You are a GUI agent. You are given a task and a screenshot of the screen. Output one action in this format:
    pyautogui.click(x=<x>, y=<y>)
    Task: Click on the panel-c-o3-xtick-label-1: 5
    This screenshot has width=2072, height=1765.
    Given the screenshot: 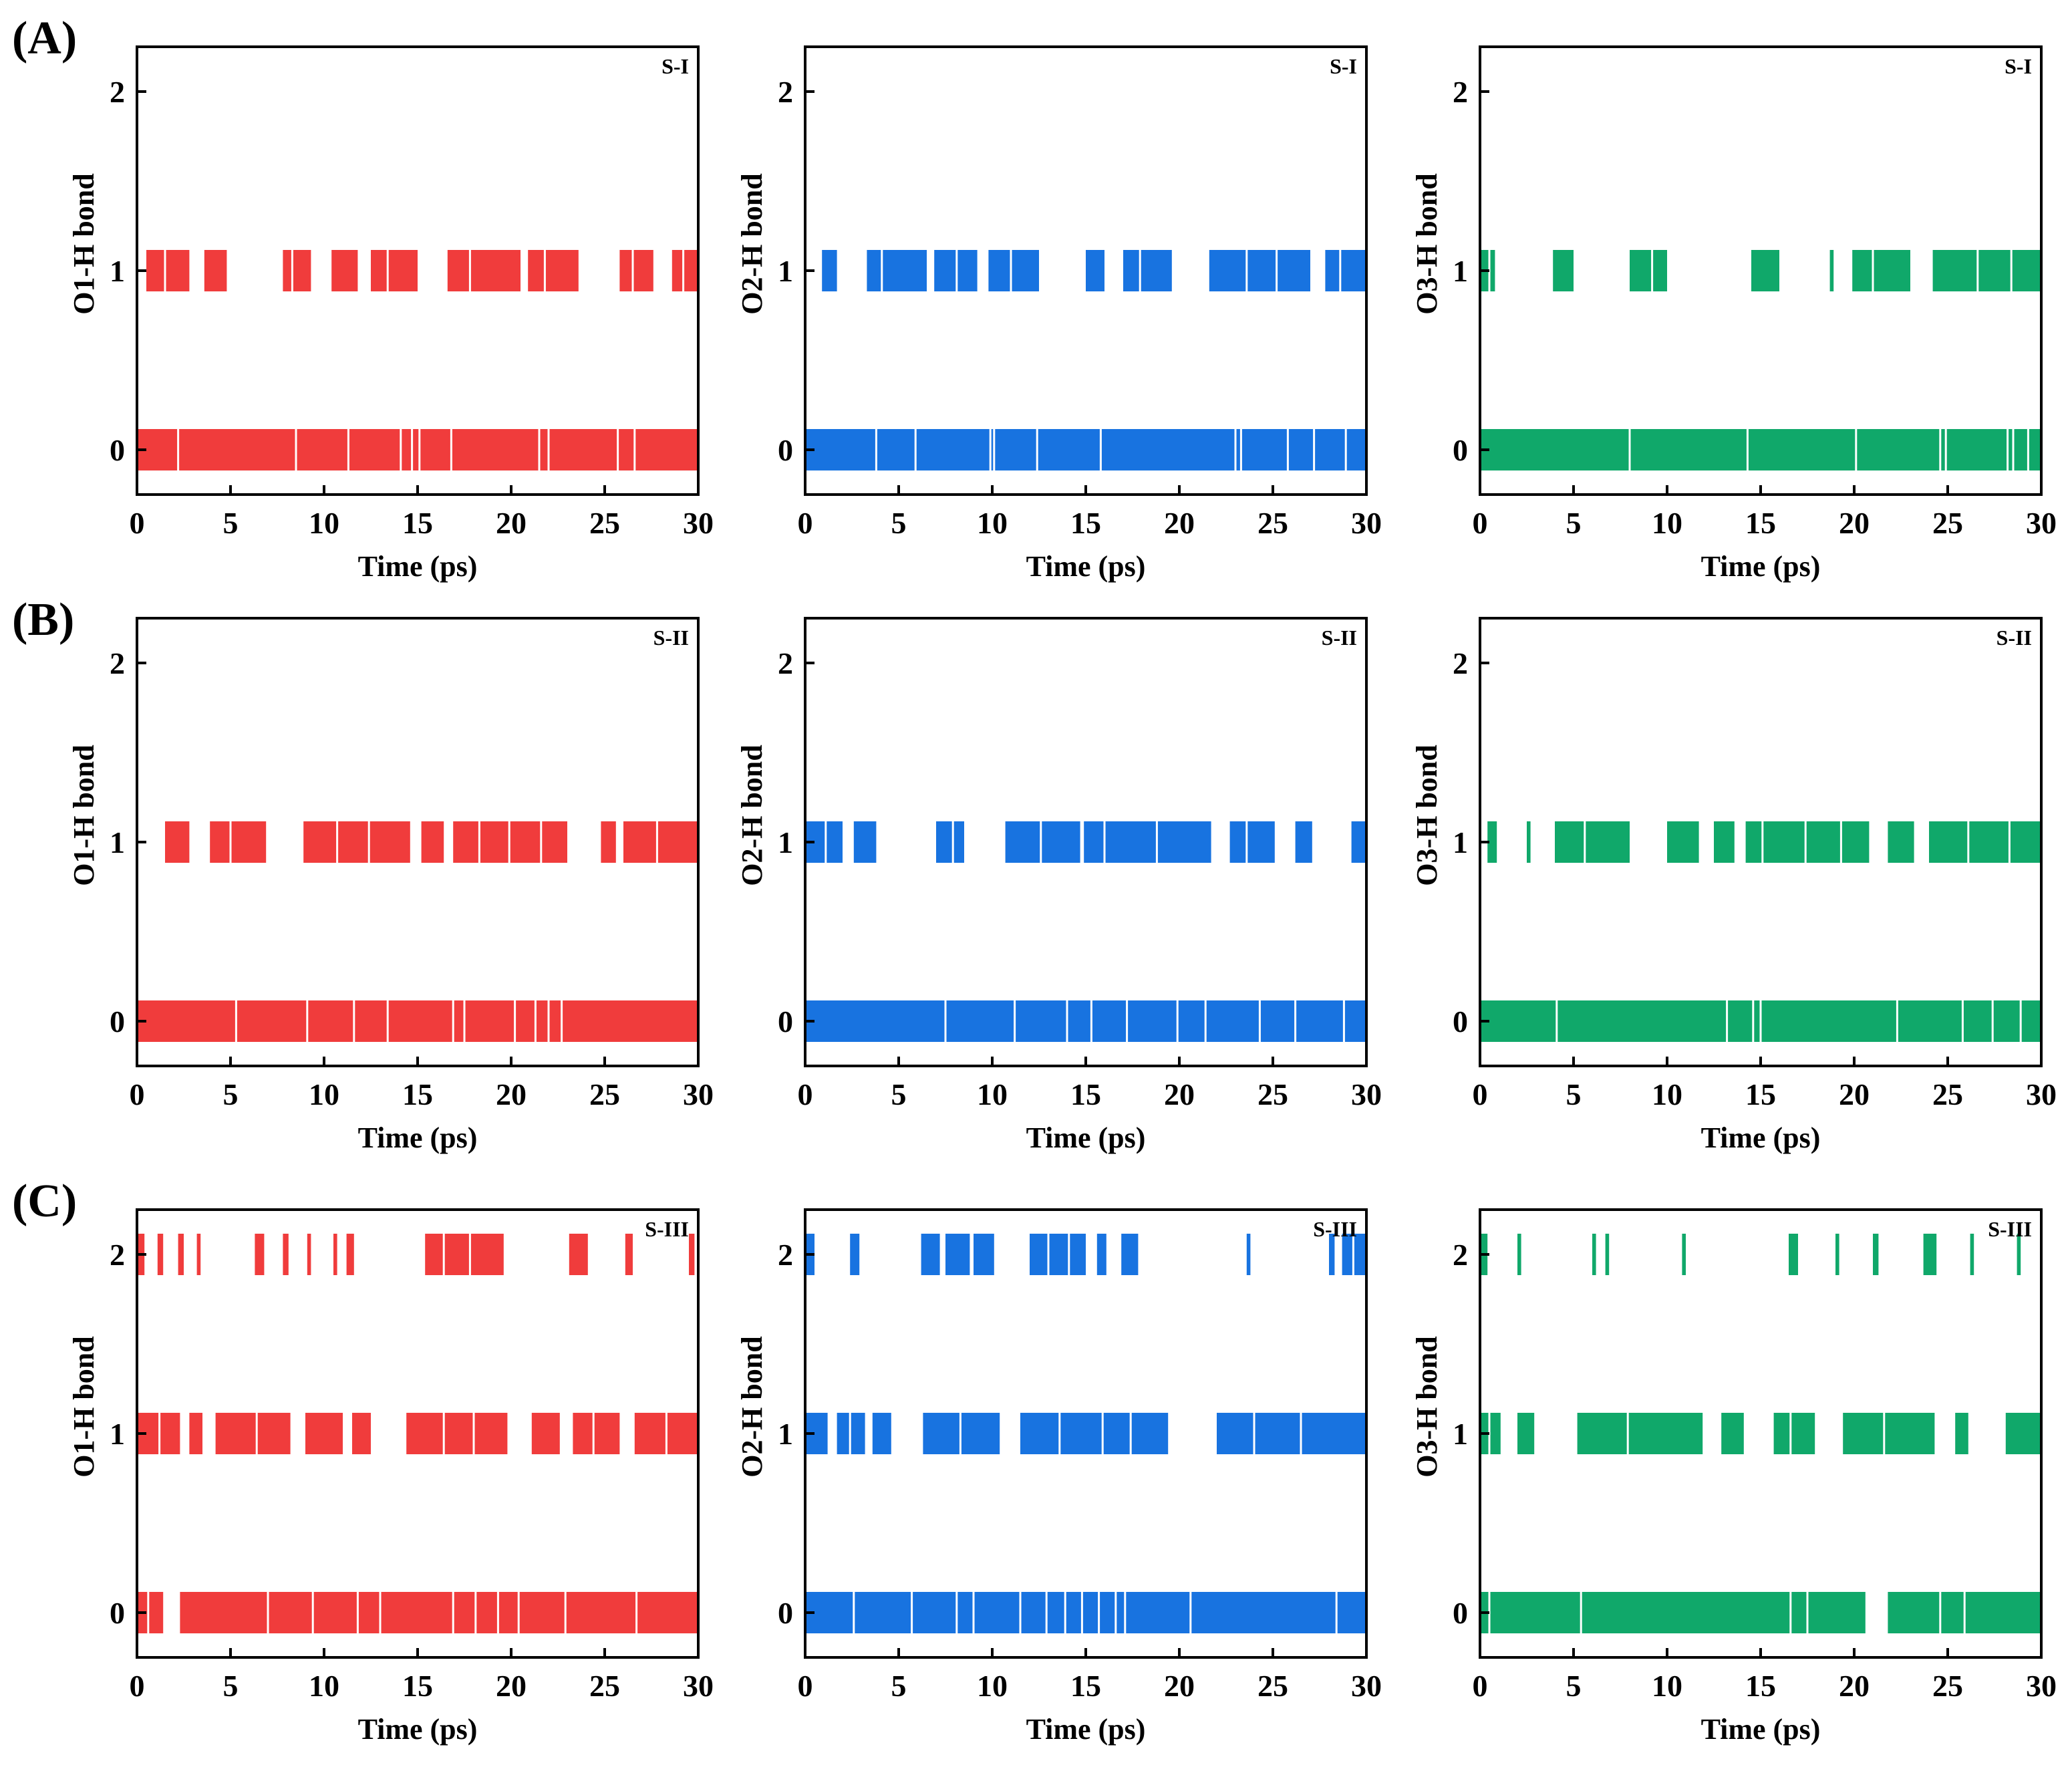 What is the action you would take?
    pyautogui.click(x=1574, y=1686)
    